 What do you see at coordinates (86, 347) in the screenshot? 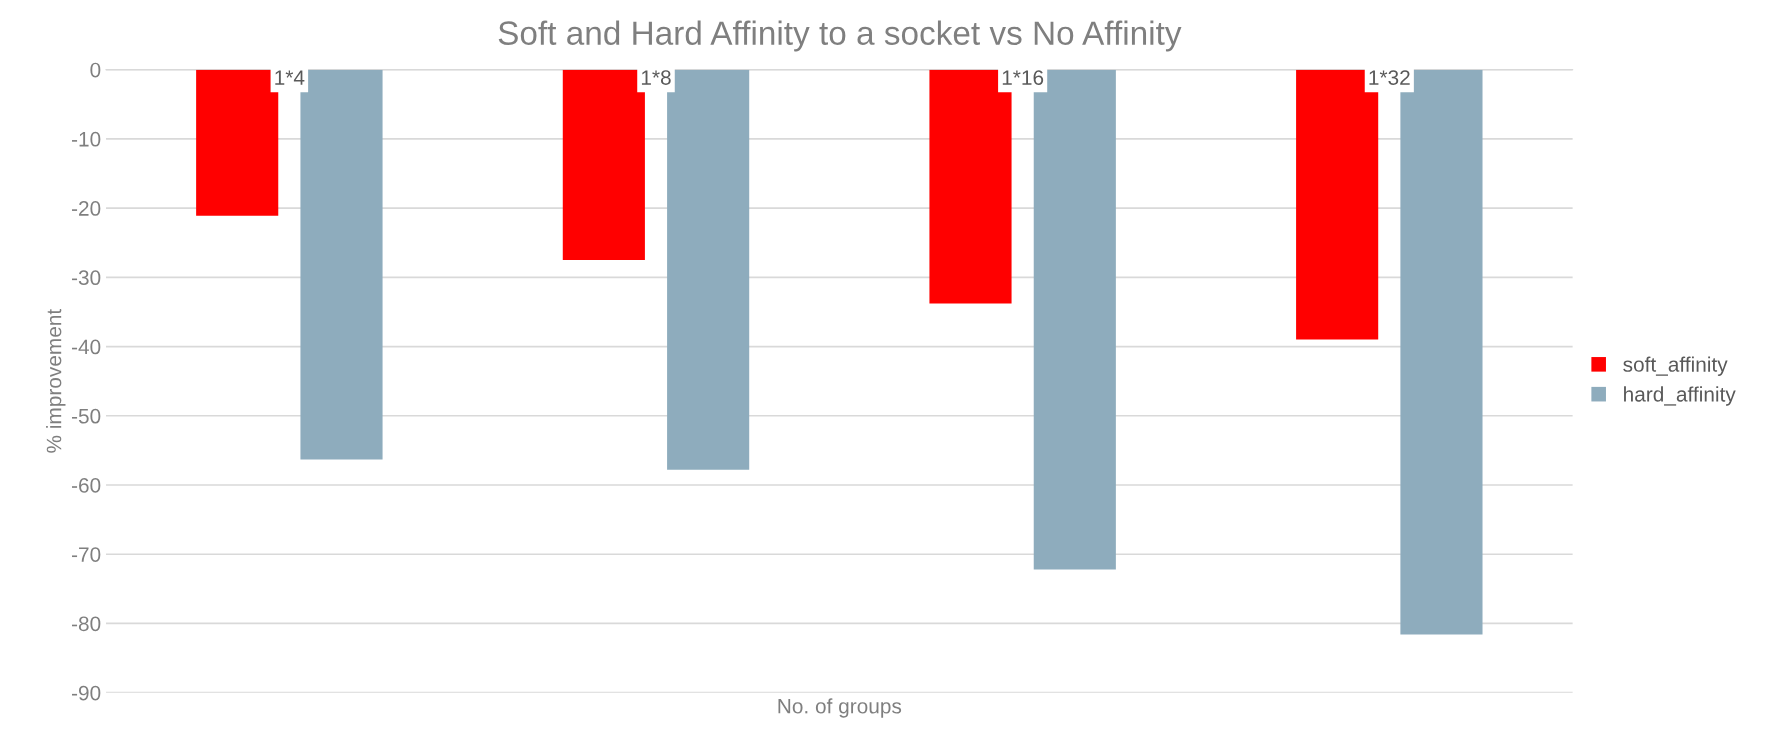
I see `y-tick-label: -40` at bounding box center [86, 347].